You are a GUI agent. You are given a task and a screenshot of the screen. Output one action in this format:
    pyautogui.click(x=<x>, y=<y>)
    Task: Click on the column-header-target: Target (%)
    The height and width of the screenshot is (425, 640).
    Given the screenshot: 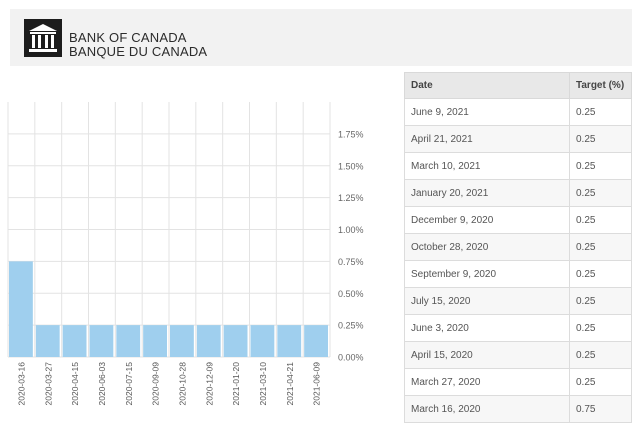 What is the action you would take?
    pyautogui.click(x=600, y=85)
    